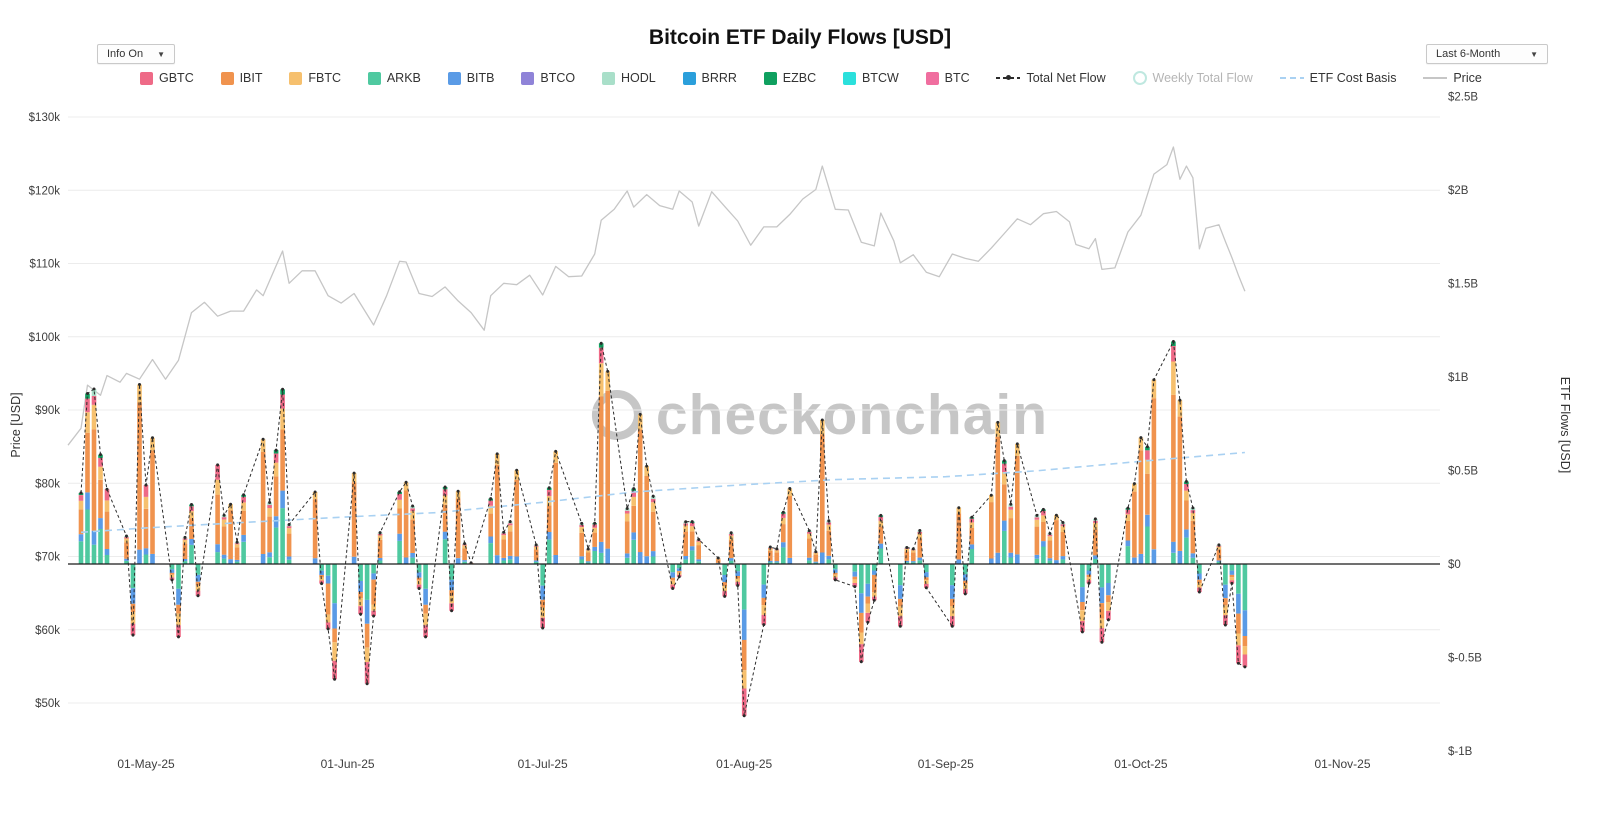  I want to click on legend-label: Weekly Total Flow, so click(1202, 78).